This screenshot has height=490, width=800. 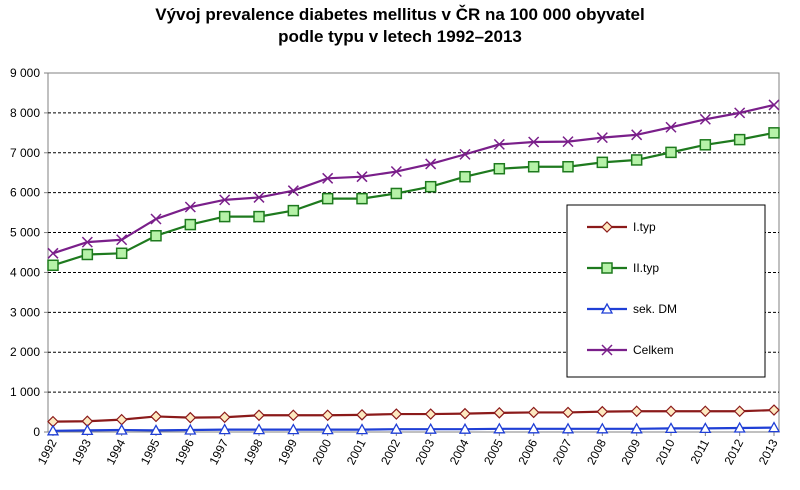 I want to click on series-sek-dm, so click(x=413, y=428).